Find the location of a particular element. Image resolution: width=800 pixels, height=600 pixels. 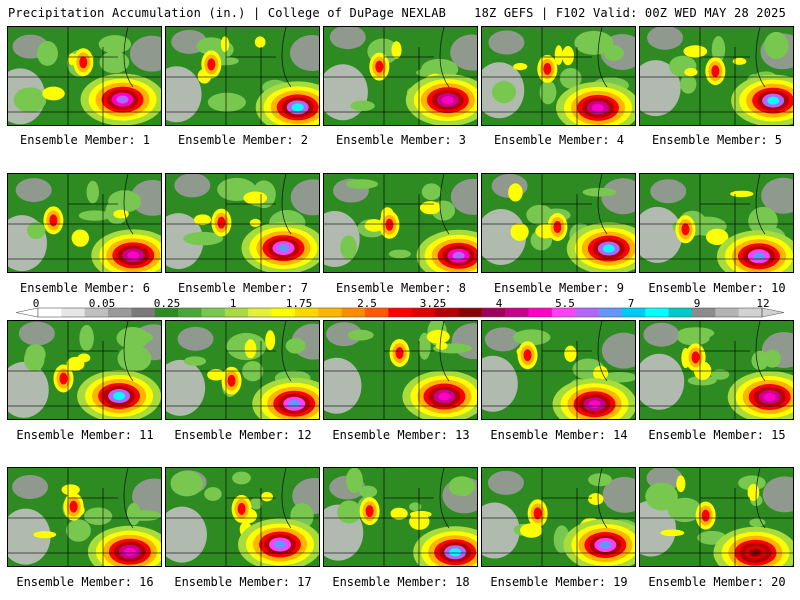

ensemble-member-label: Ensemble Member: 9 is located at coordinates (559, 288).